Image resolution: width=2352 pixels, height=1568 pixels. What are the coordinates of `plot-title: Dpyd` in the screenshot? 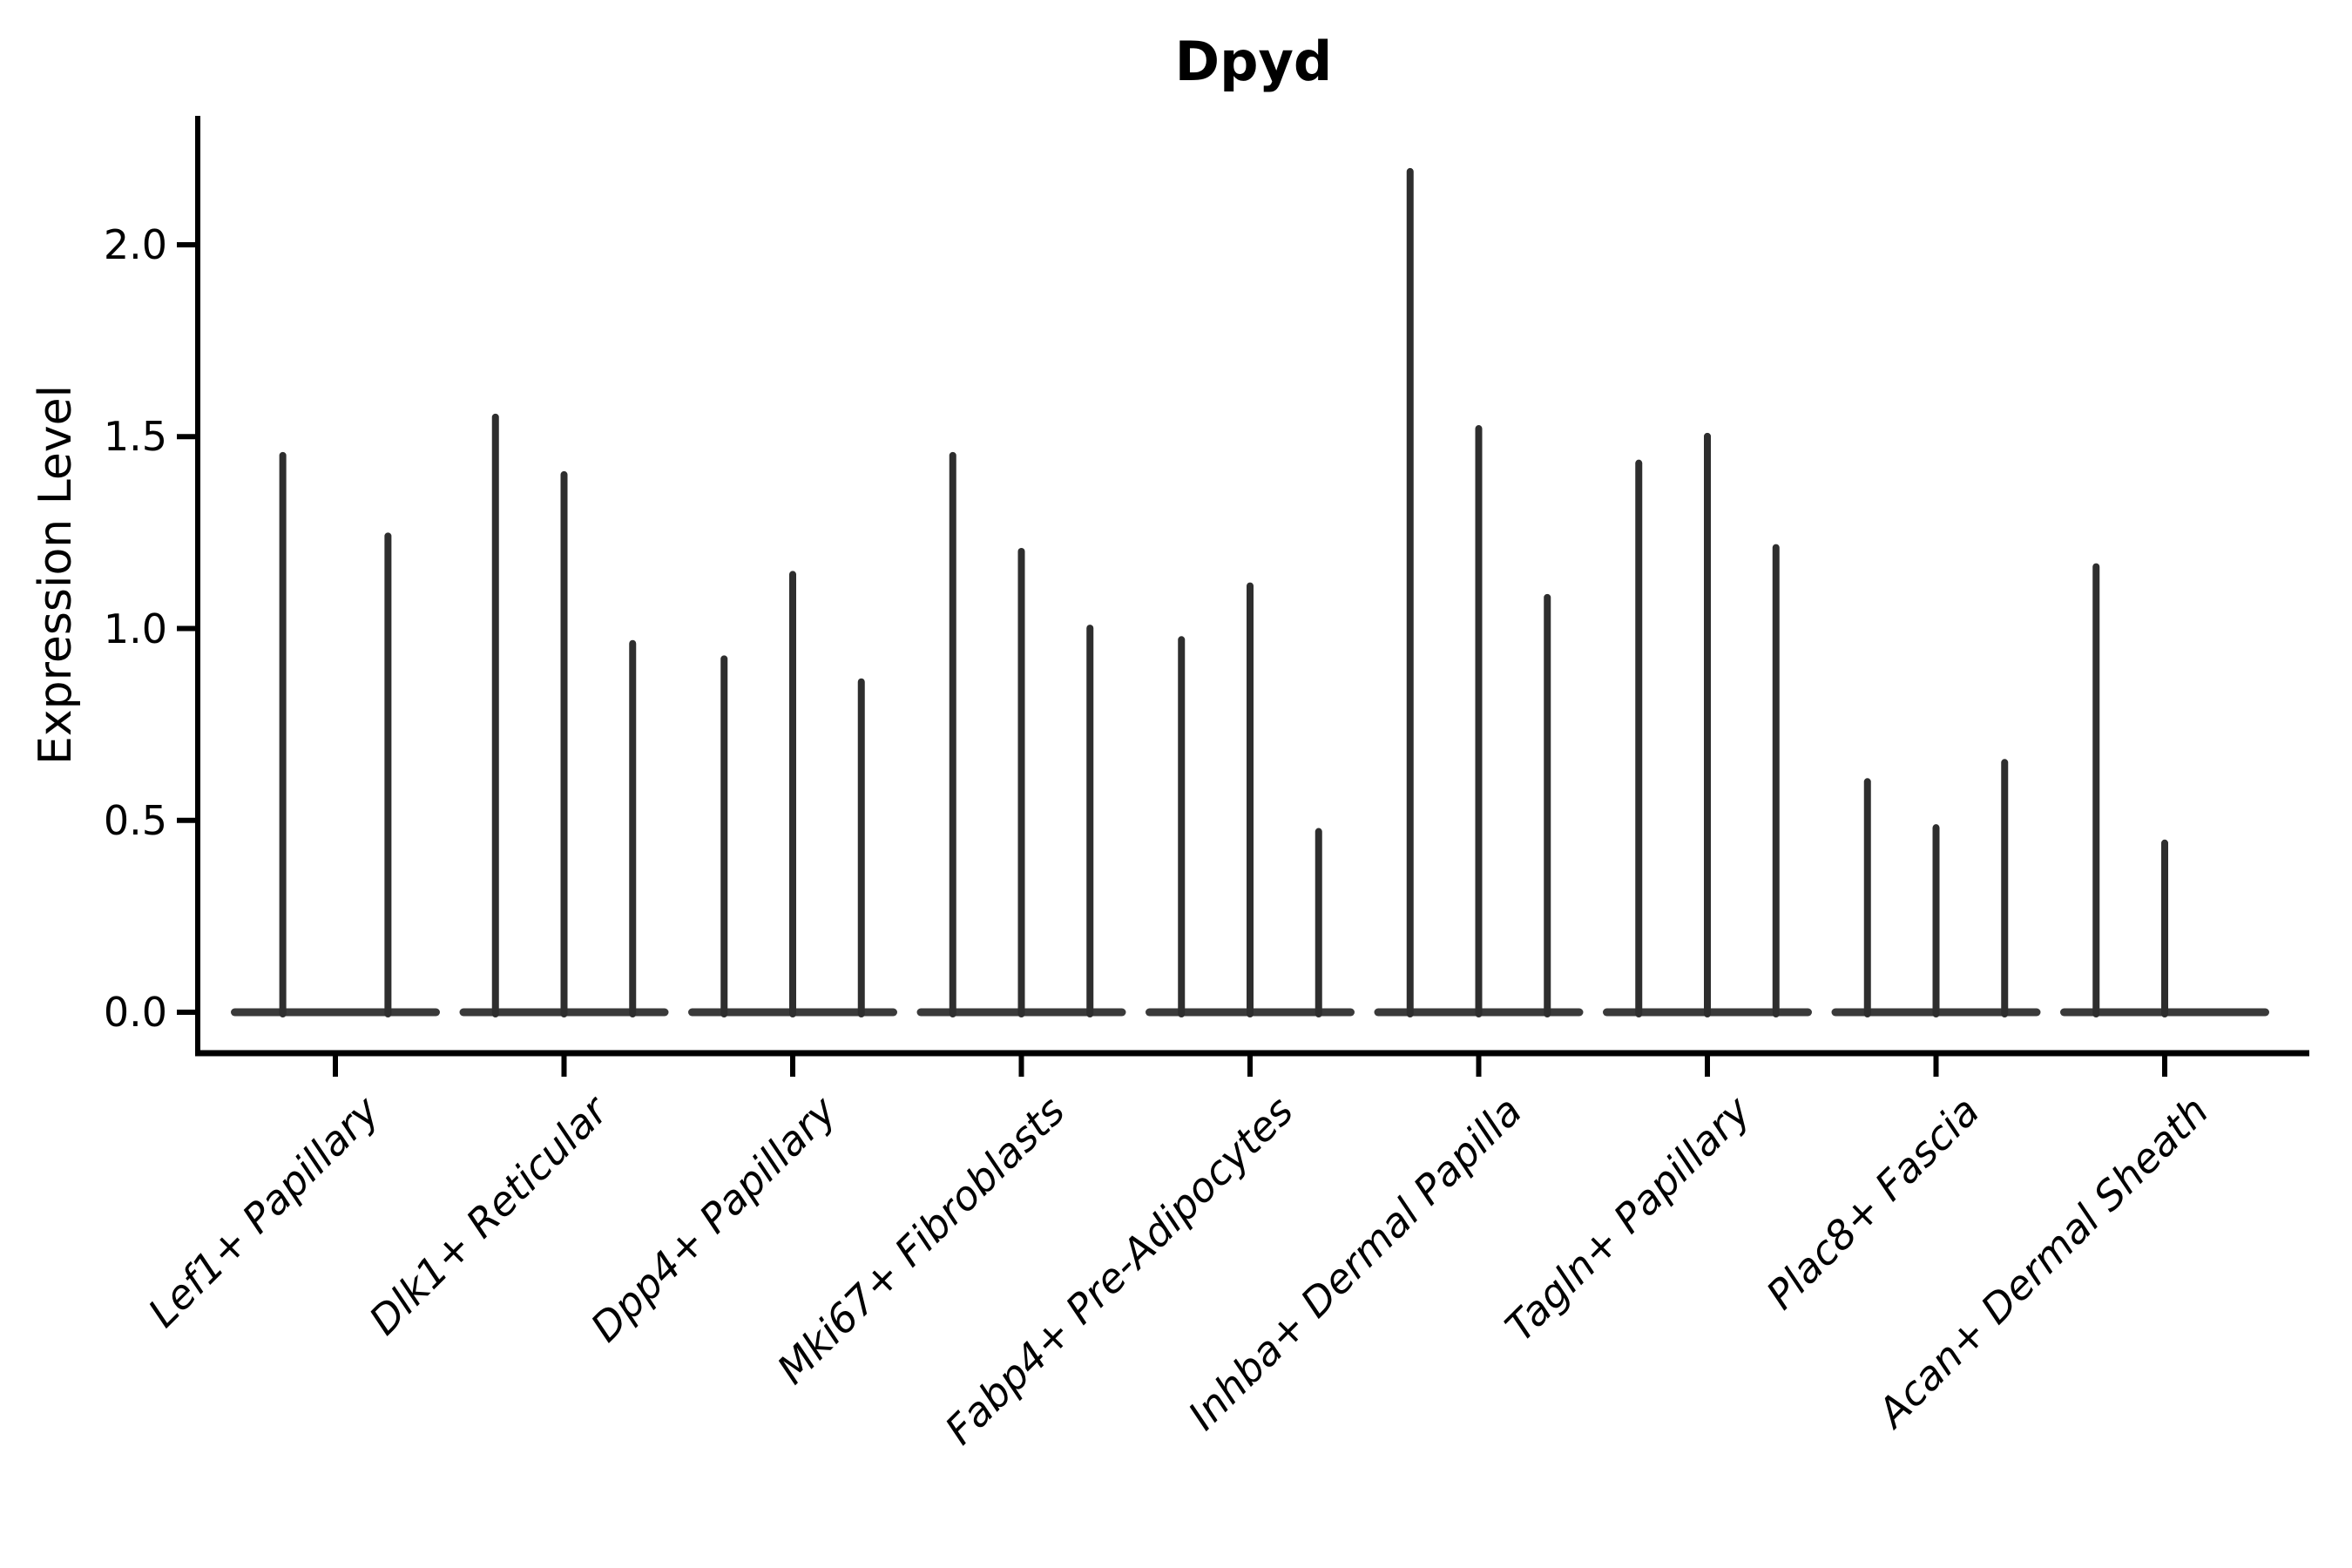 It's located at (1253, 61).